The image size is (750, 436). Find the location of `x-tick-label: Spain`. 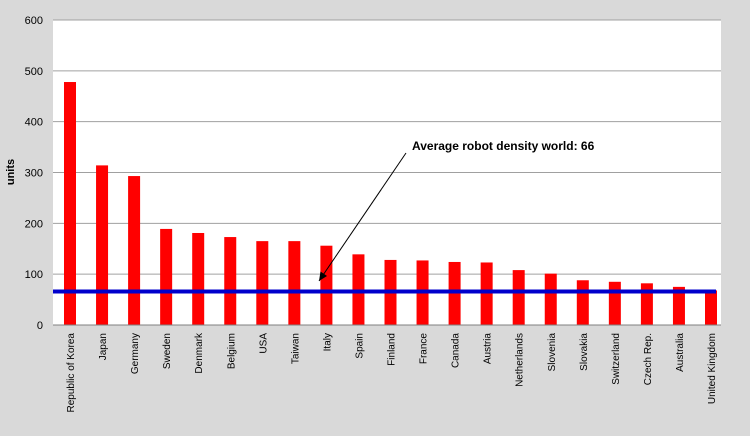

x-tick-label: Spain is located at coordinates (359, 346).